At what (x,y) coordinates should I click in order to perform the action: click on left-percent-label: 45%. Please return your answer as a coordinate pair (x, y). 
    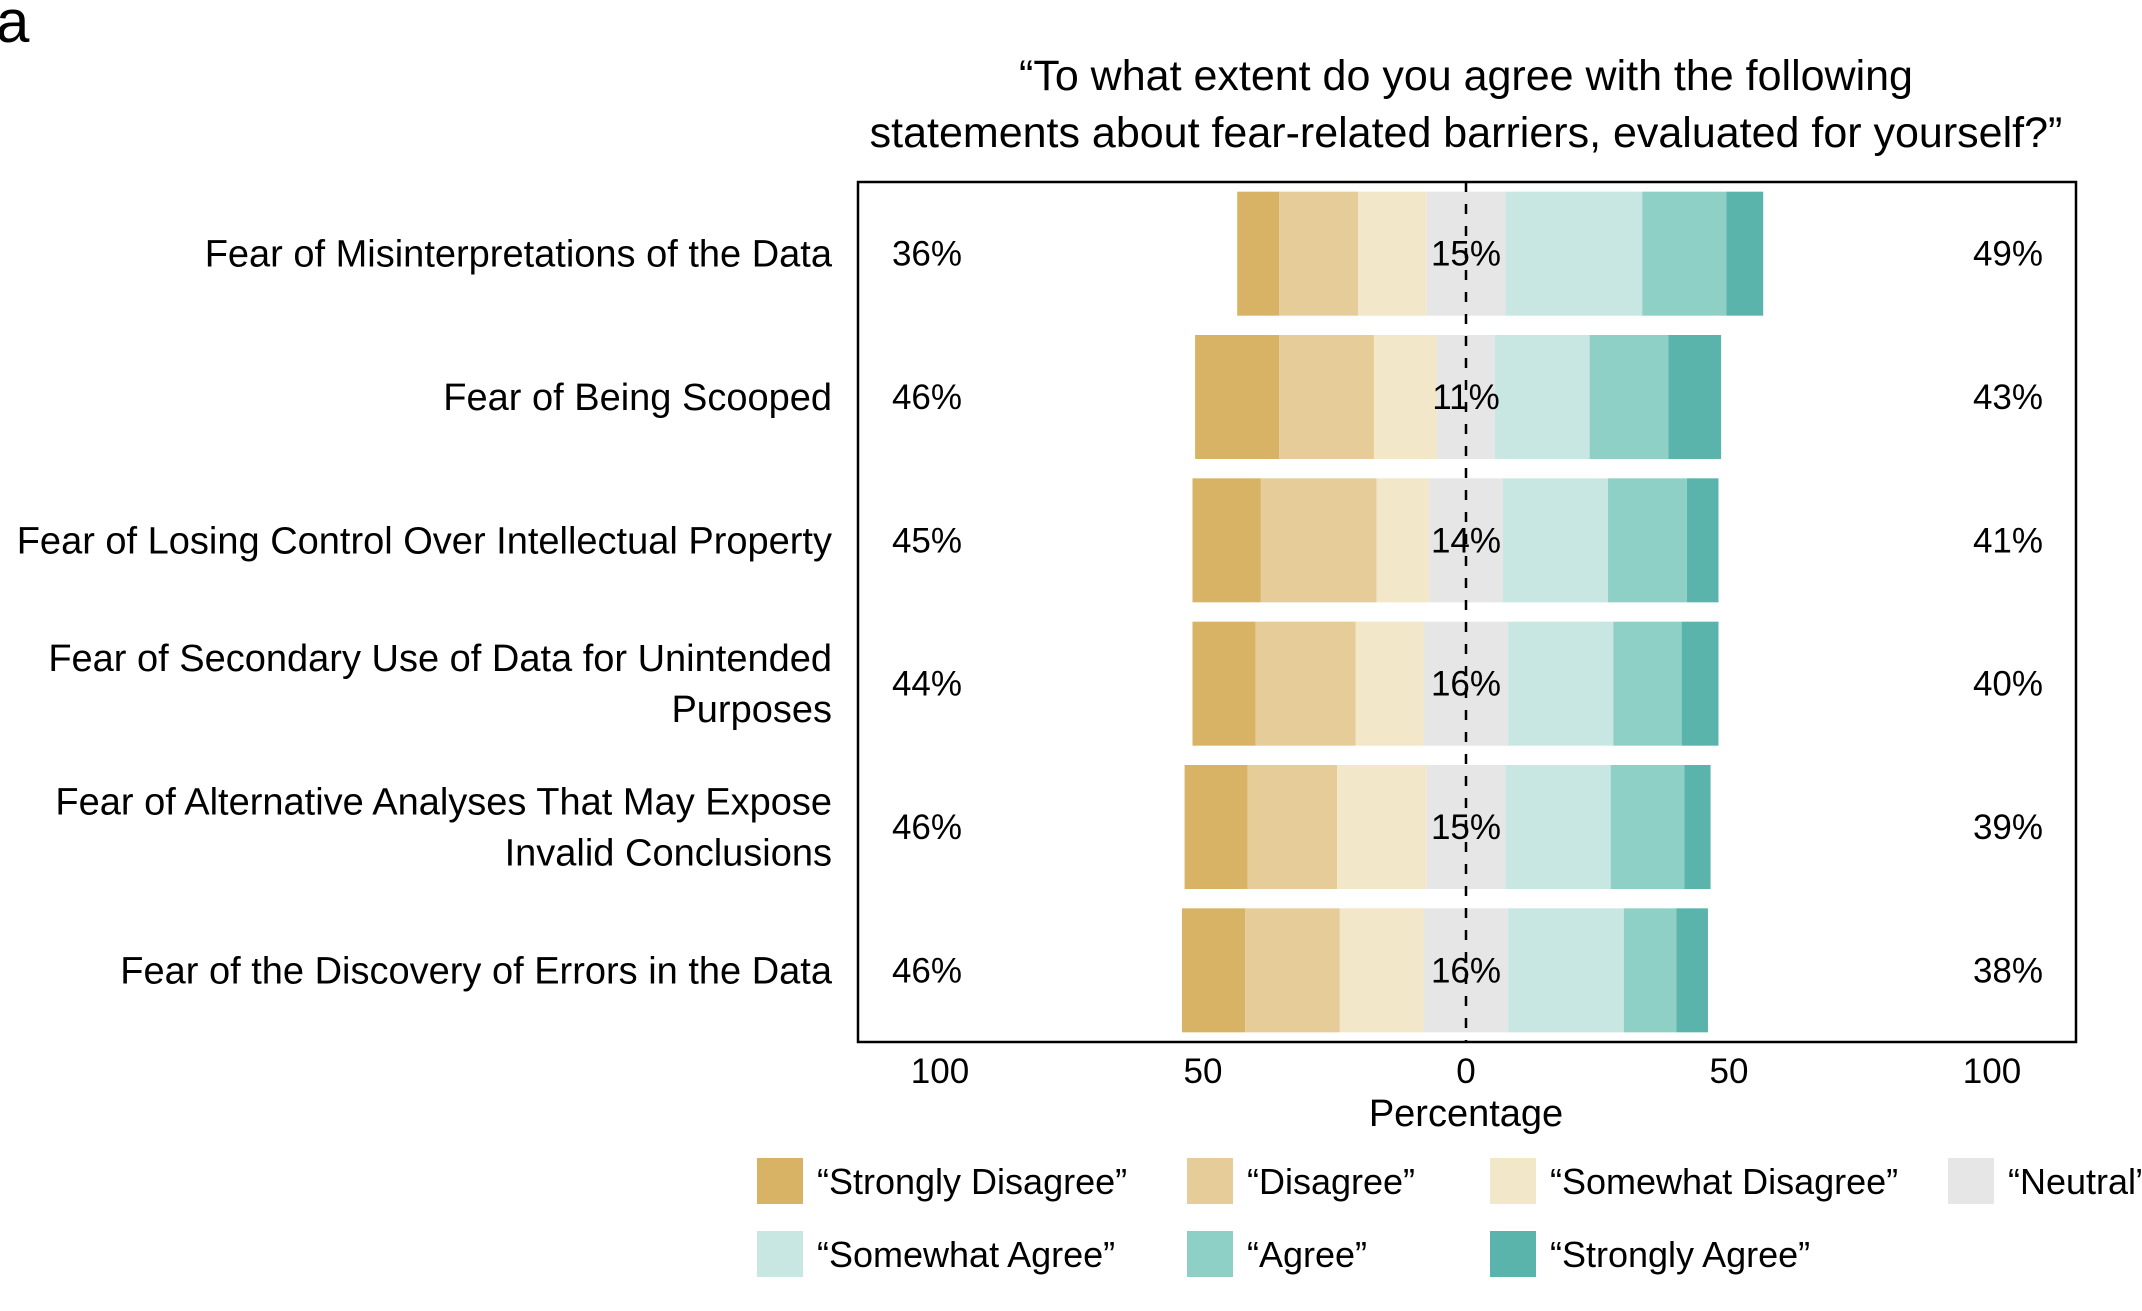
    Looking at the image, I should click on (927, 540).